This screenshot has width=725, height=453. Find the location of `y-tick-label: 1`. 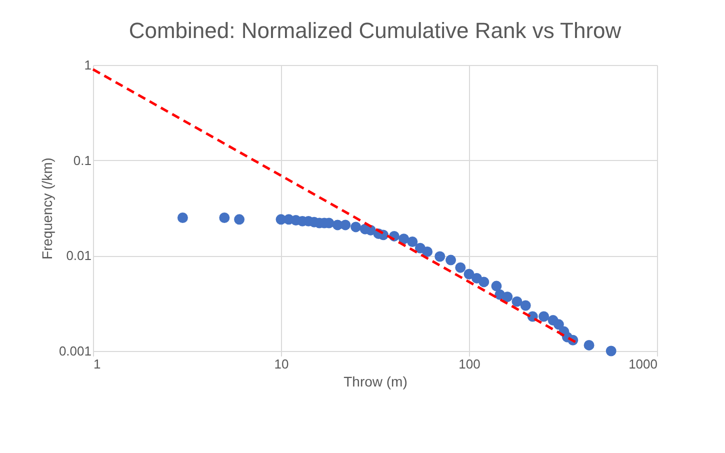

y-tick-label: 1 is located at coordinates (88, 65).